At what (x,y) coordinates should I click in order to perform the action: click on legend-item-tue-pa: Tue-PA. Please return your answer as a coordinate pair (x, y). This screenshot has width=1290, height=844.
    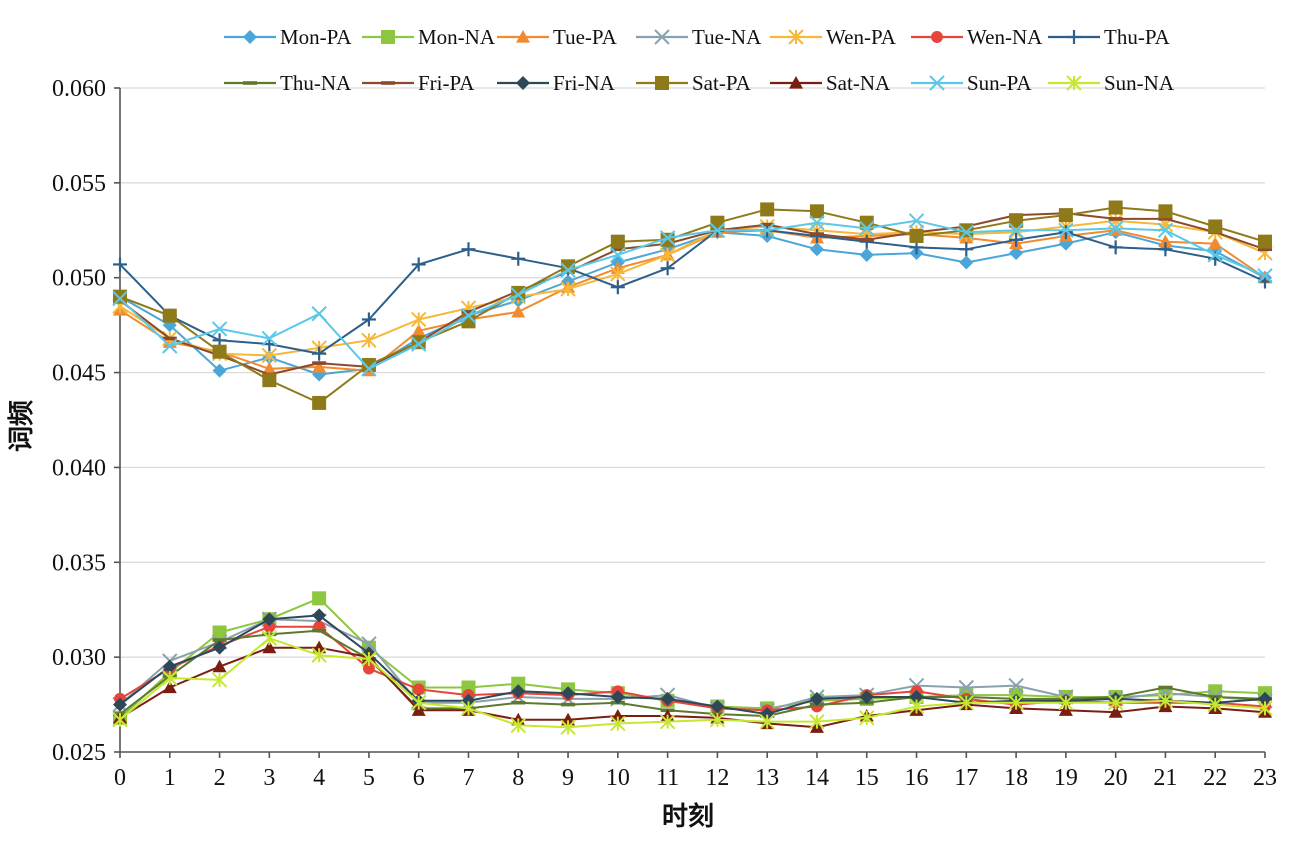
    Looking at the image, I should click on (557, 37).